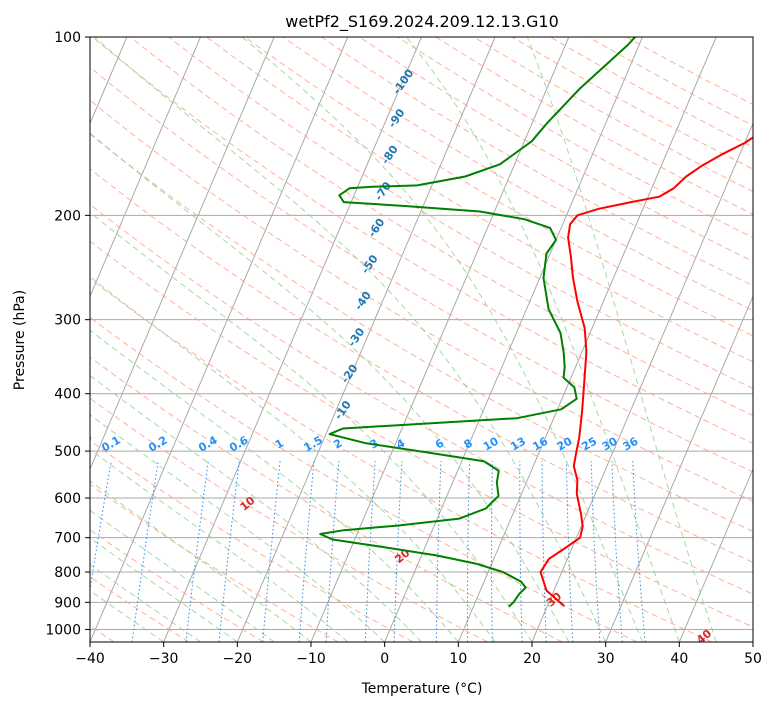 Image resolution: width=775 pixels, height=708 pixels. What do you see at coordinates (458, 659) in the screenshot?
I see `x-tick-label: 10` at bounding box center [458, 659].